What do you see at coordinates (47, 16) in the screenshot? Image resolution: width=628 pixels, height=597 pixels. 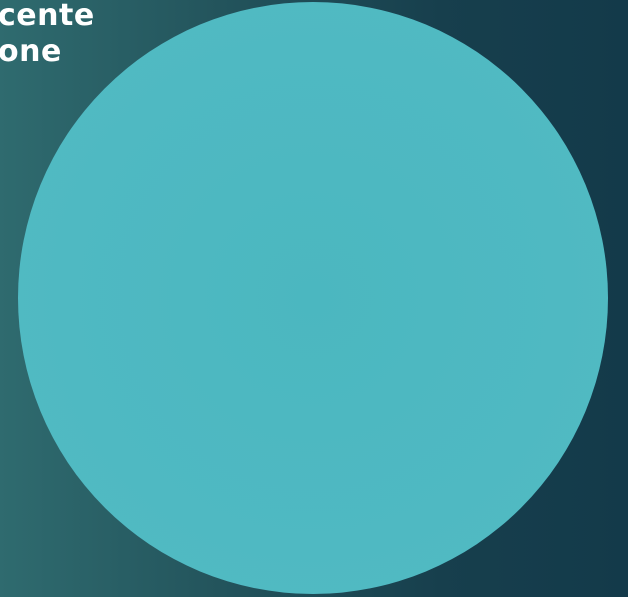 I see `title-line-1: cente` at bounding box center [47, 16].